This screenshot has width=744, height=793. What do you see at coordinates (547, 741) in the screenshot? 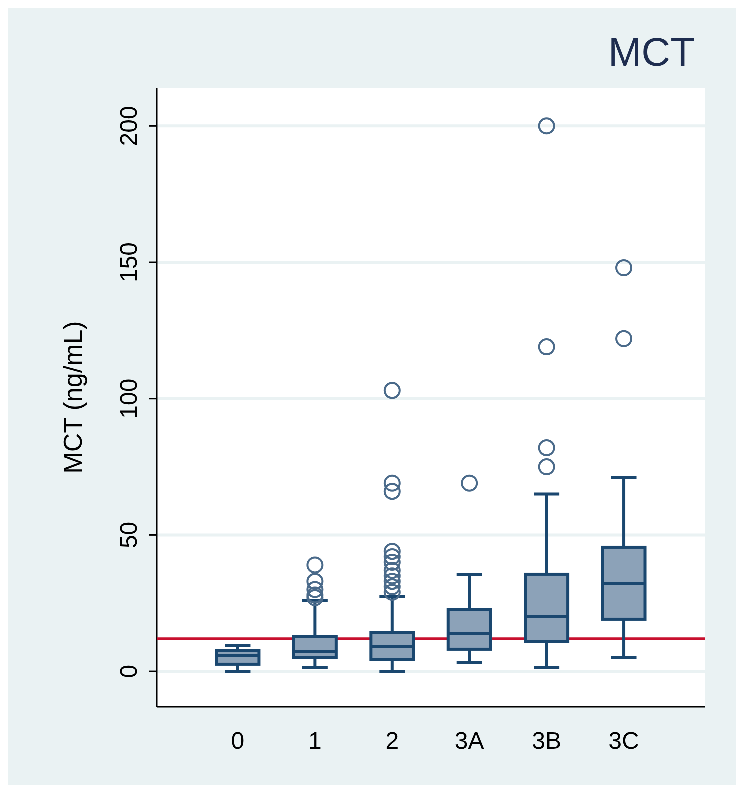
I see `x-tick-label: 3B` at bounding box center [547, 741].